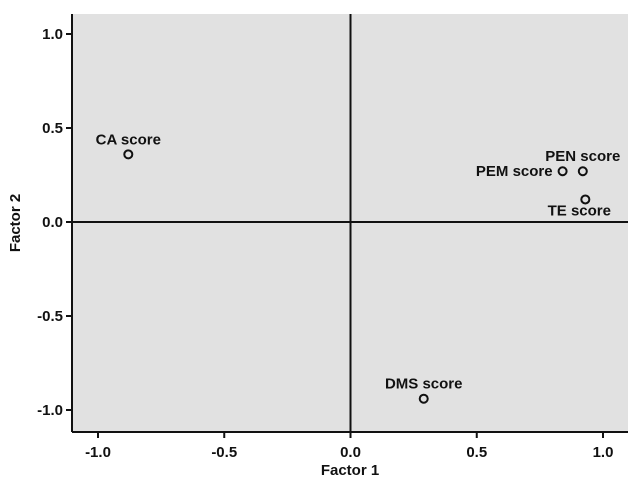 This screenshot has height=485, width=628. I want to click on y-axis-ticks: 1.0 0.5 0.0 -0.5 -1.0, so click(54, 222).